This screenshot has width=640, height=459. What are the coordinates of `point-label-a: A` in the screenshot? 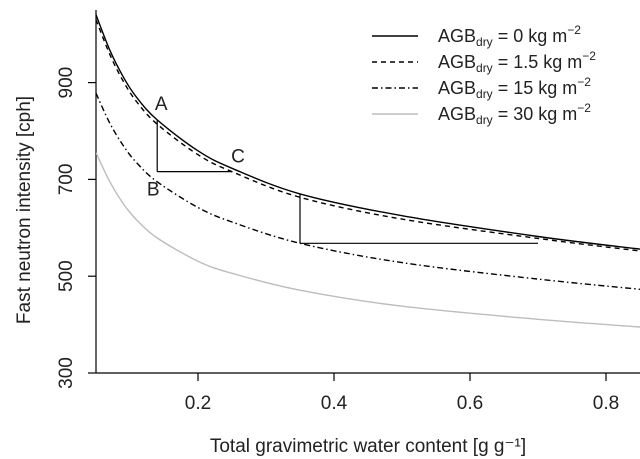 It's located at (161, 104).